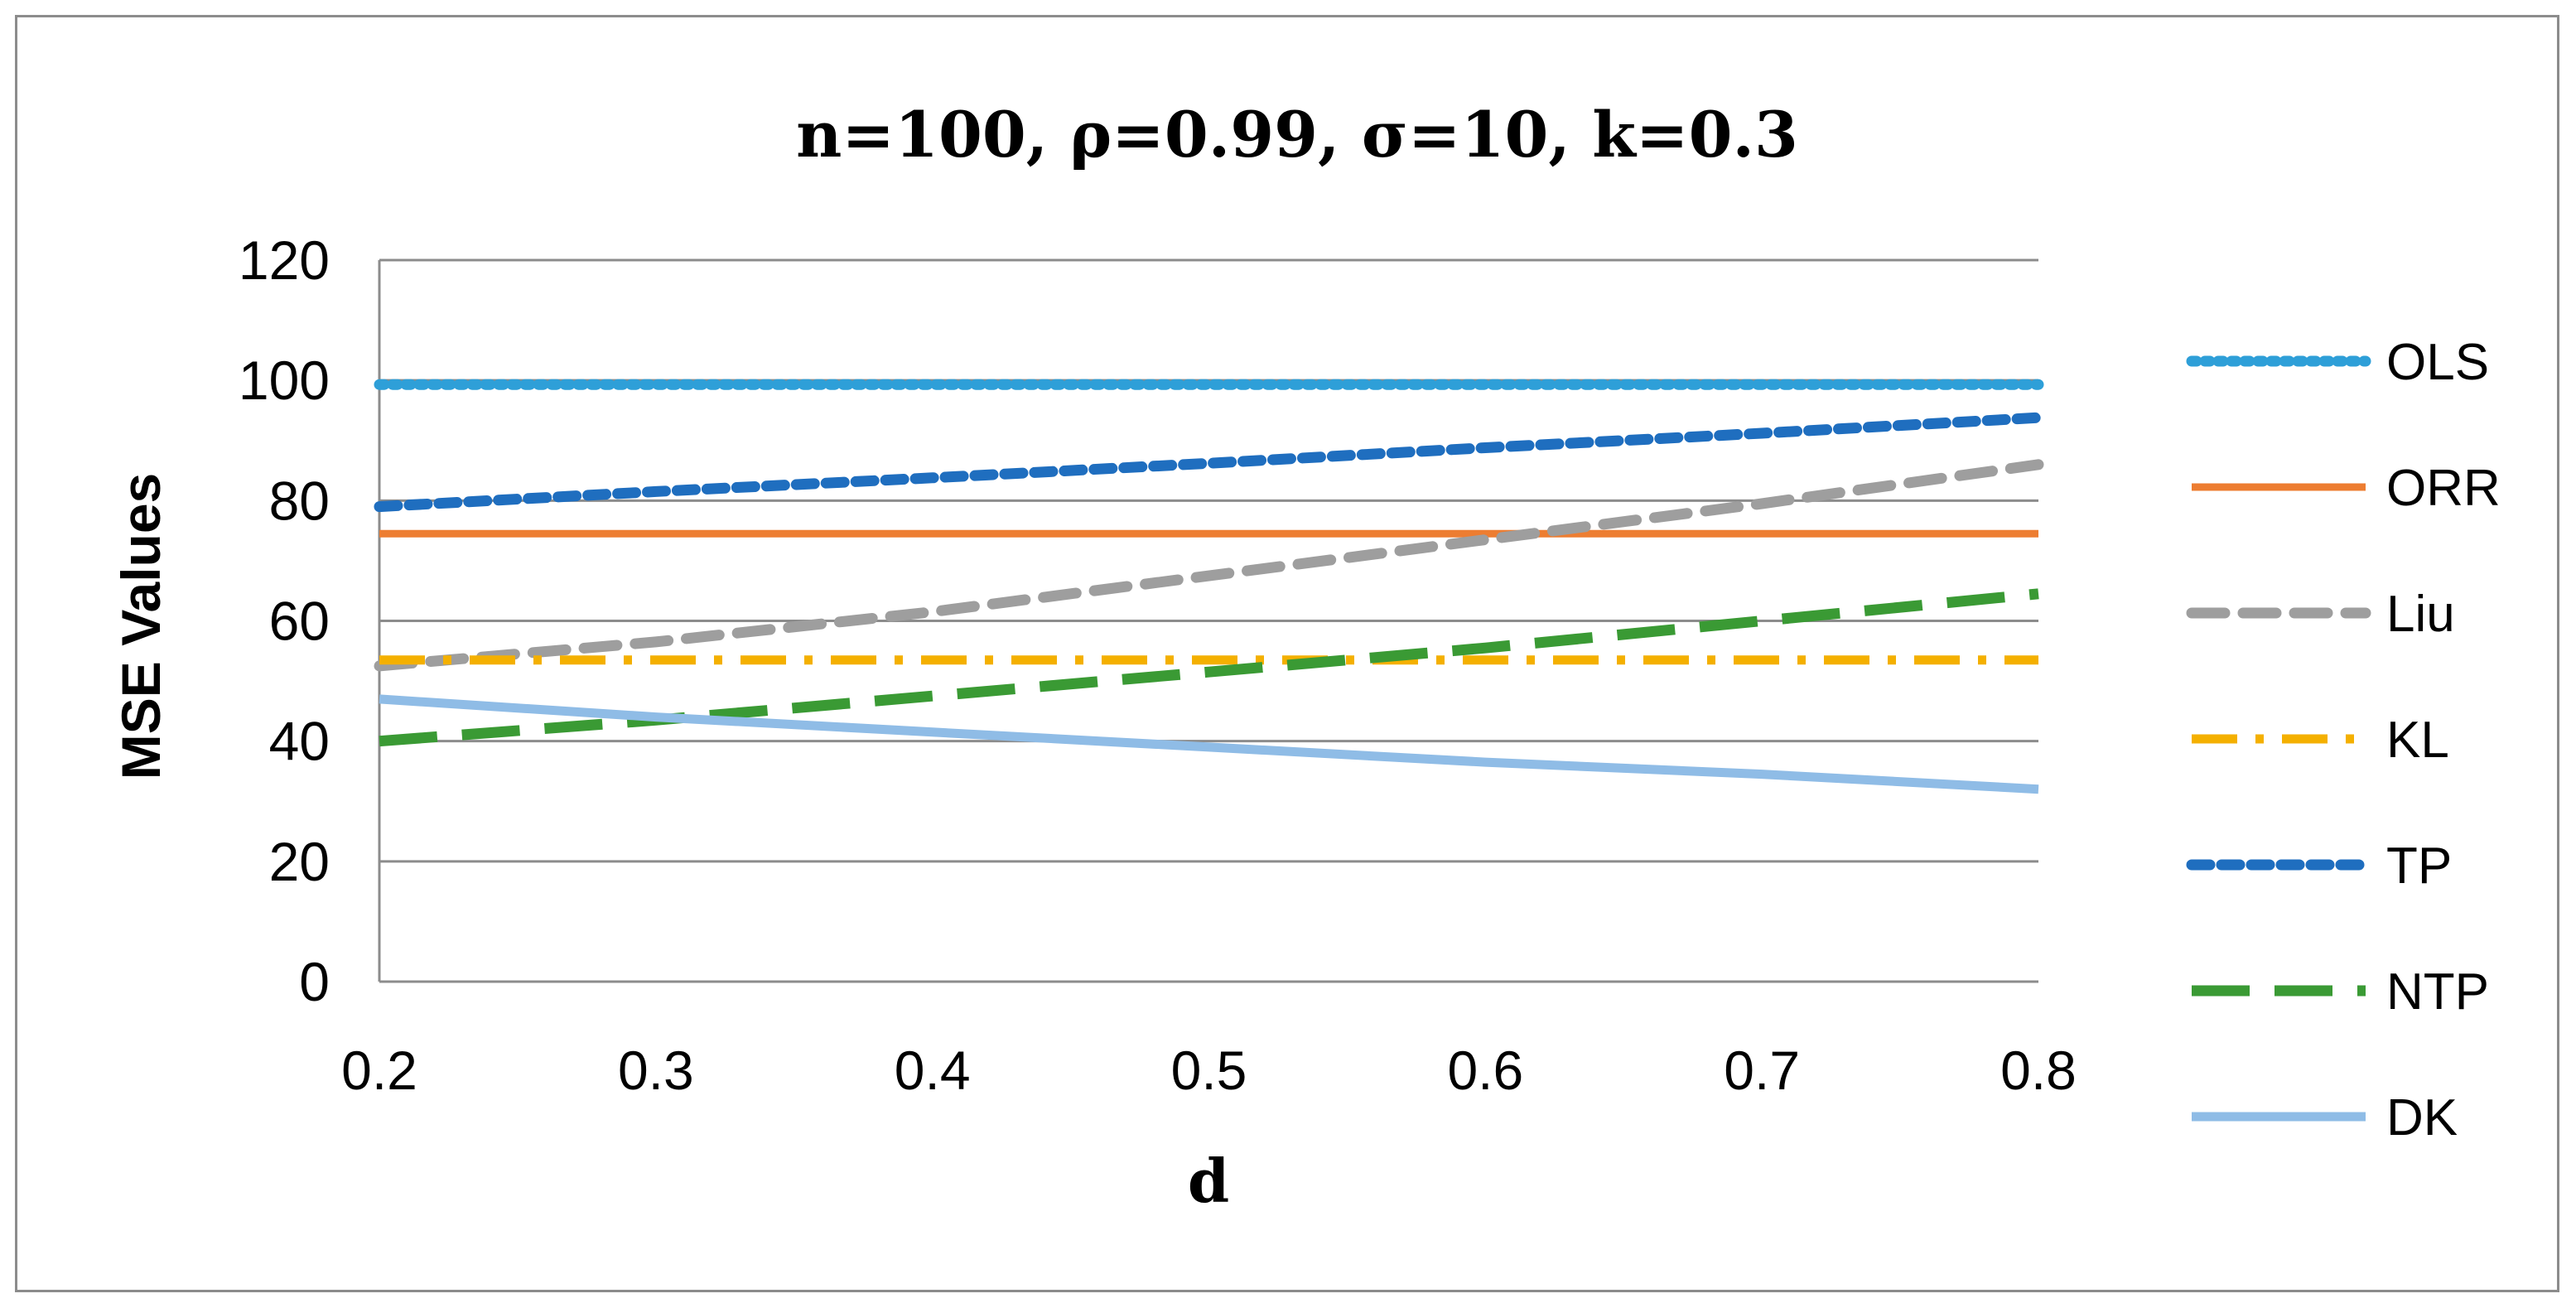 Image resolution: width=2576 pixels, height=1308 pixels. I want to click on x-tick-label: 0.4, so click(933, 1070).